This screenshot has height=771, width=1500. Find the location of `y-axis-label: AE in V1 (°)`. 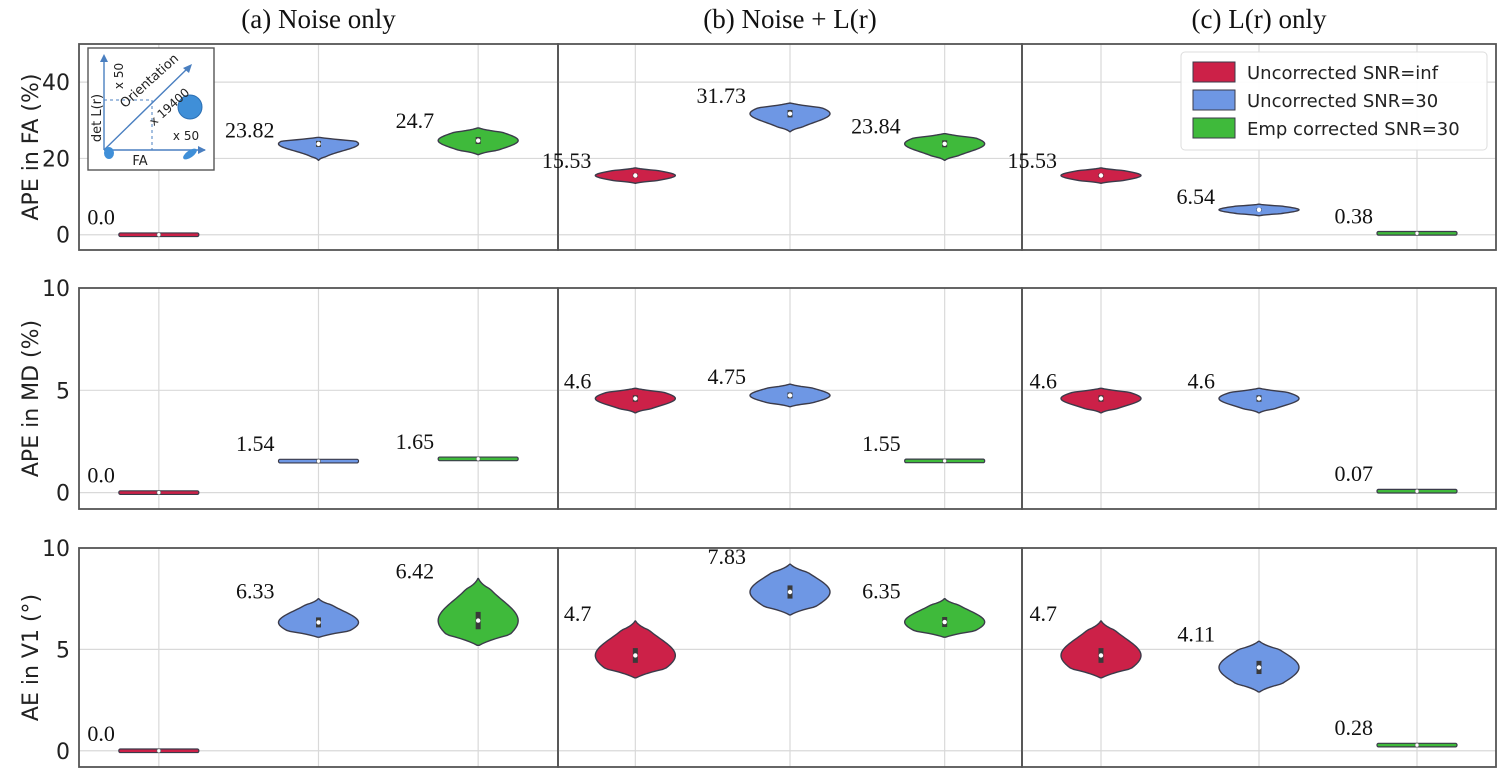

y-axis-label: AE in V1 (°) is located at coordinates (31, 657).